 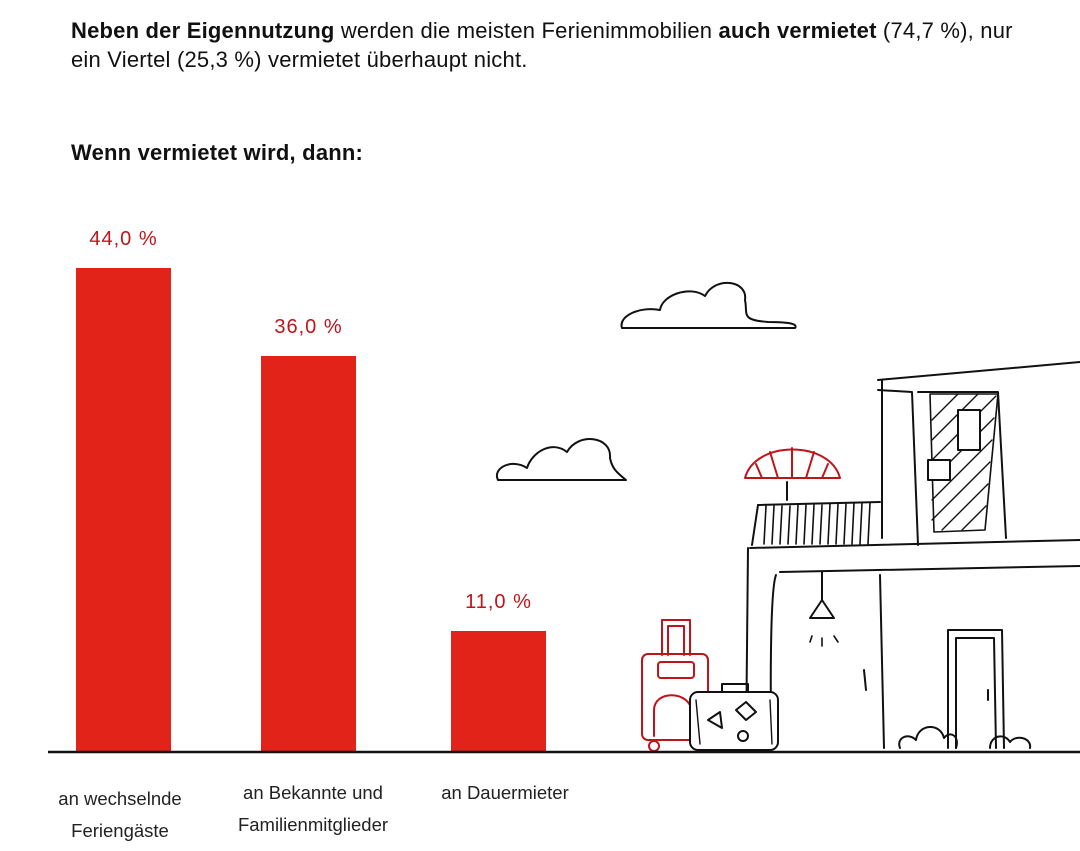 What do you see at coordinates (797, 30) in the screenshot?
I see `headline-bold-2: auch vermietet` at bounding box center [797, 30].